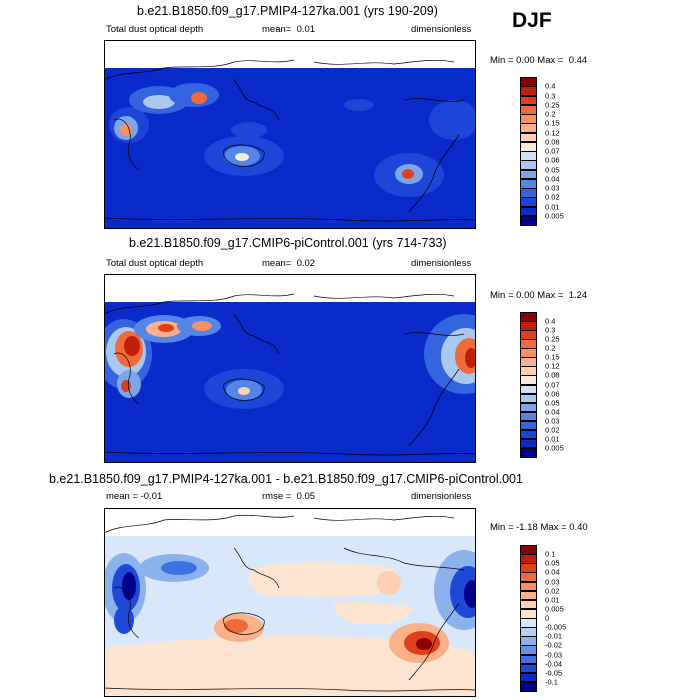  What do you see at coordinates (551, 682) in the screenshot?
I see `colorbar-label: -0.1` at bounding box center [551, 682].